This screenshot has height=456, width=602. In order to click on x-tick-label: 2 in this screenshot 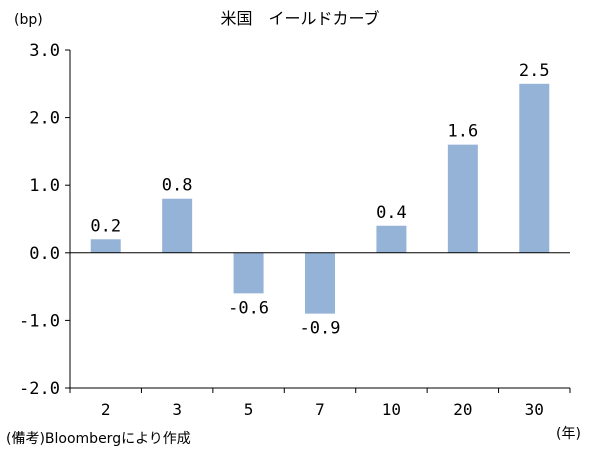, I will do `click(106, 409)`.